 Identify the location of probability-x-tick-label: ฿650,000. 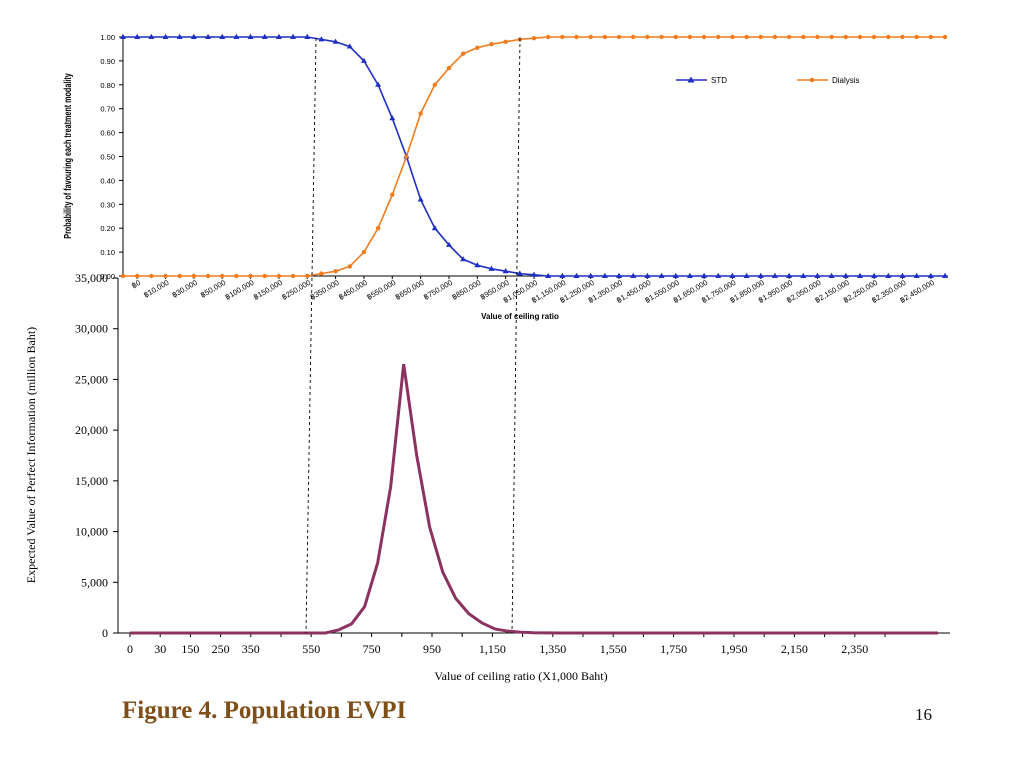
(410, 290).